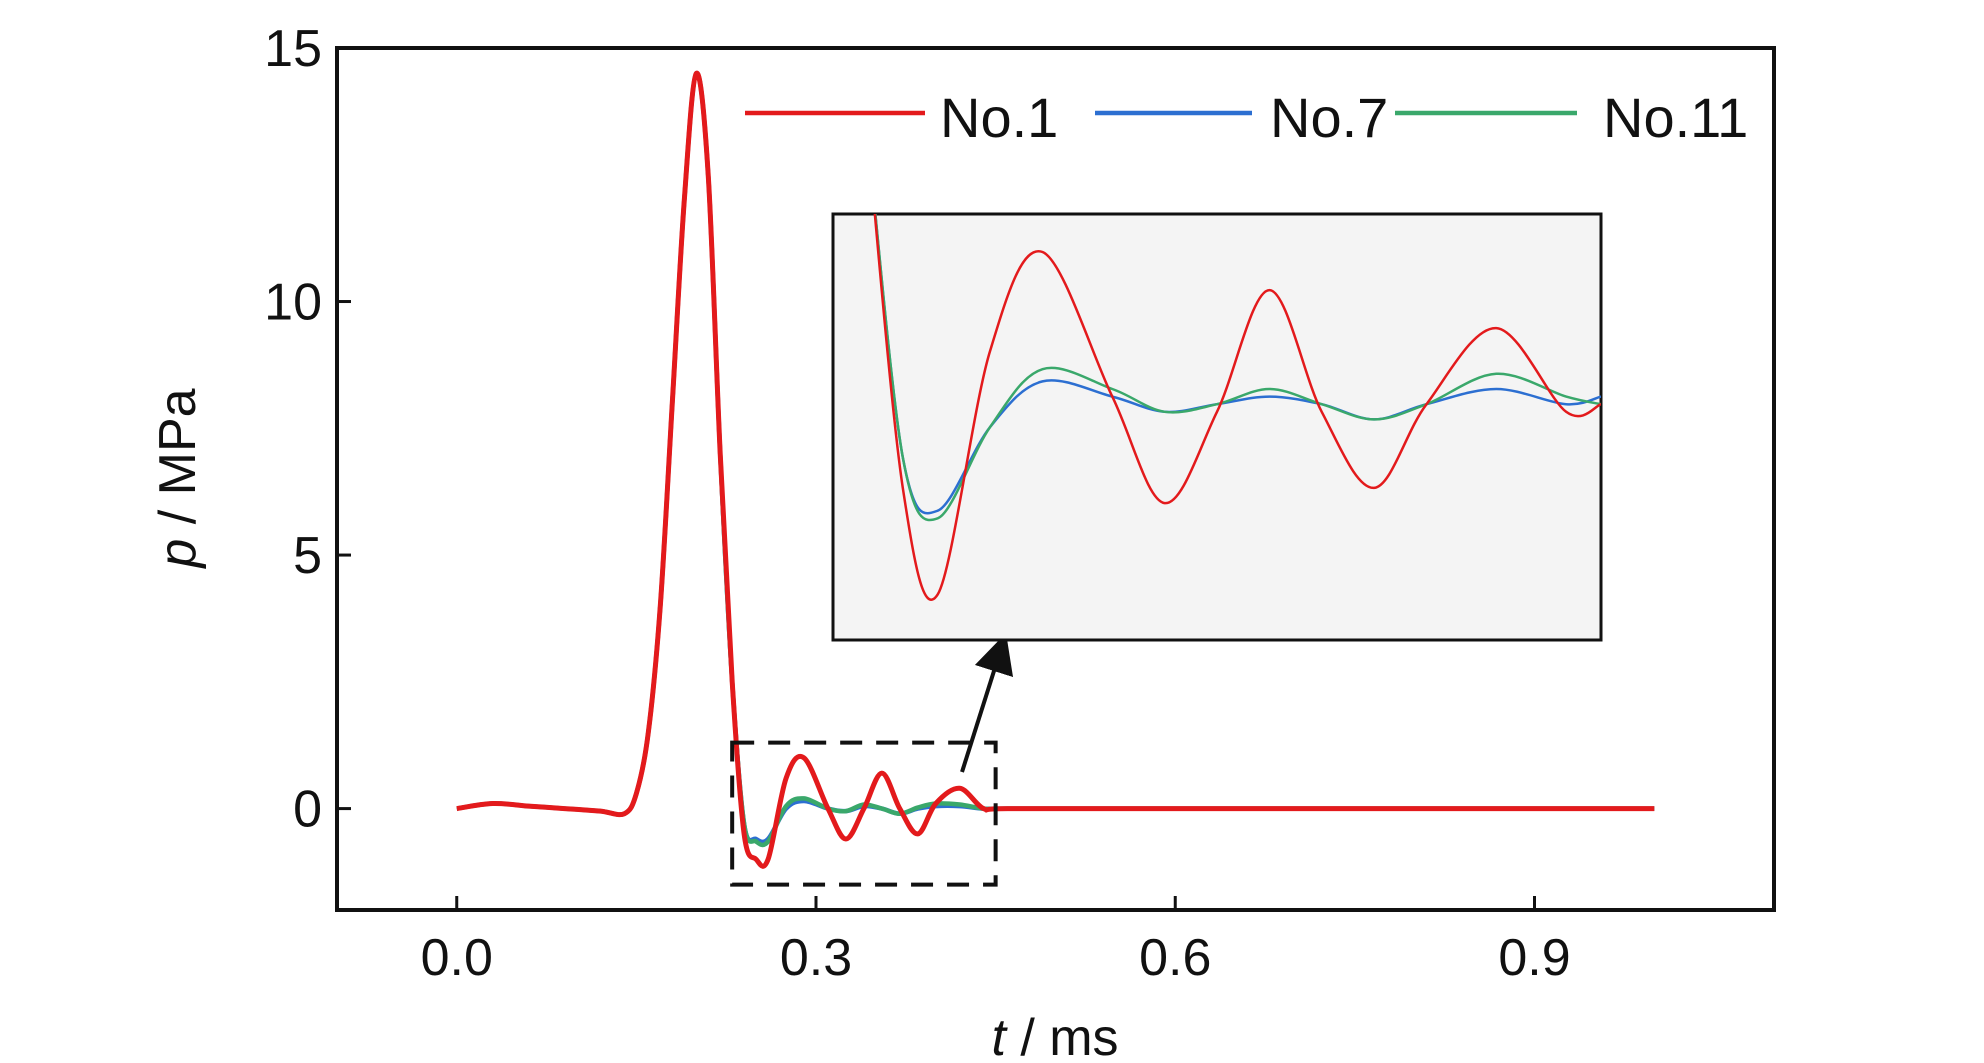 The height and width of the screenshot is (1063, 1984). I want to click on x-axis-ticks: 0.0 0.3 0.6 0.9, so click(996, 941).